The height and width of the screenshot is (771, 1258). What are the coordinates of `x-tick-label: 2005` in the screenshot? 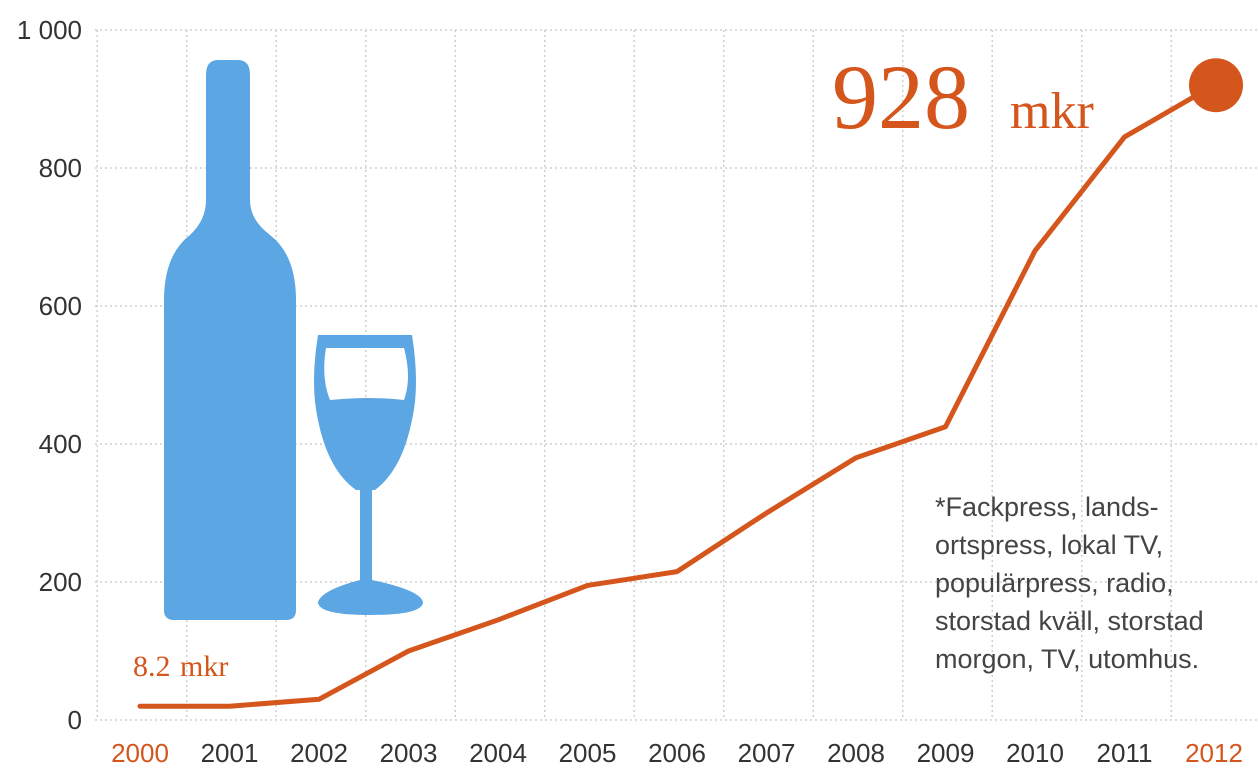 It's located at (588, 753).